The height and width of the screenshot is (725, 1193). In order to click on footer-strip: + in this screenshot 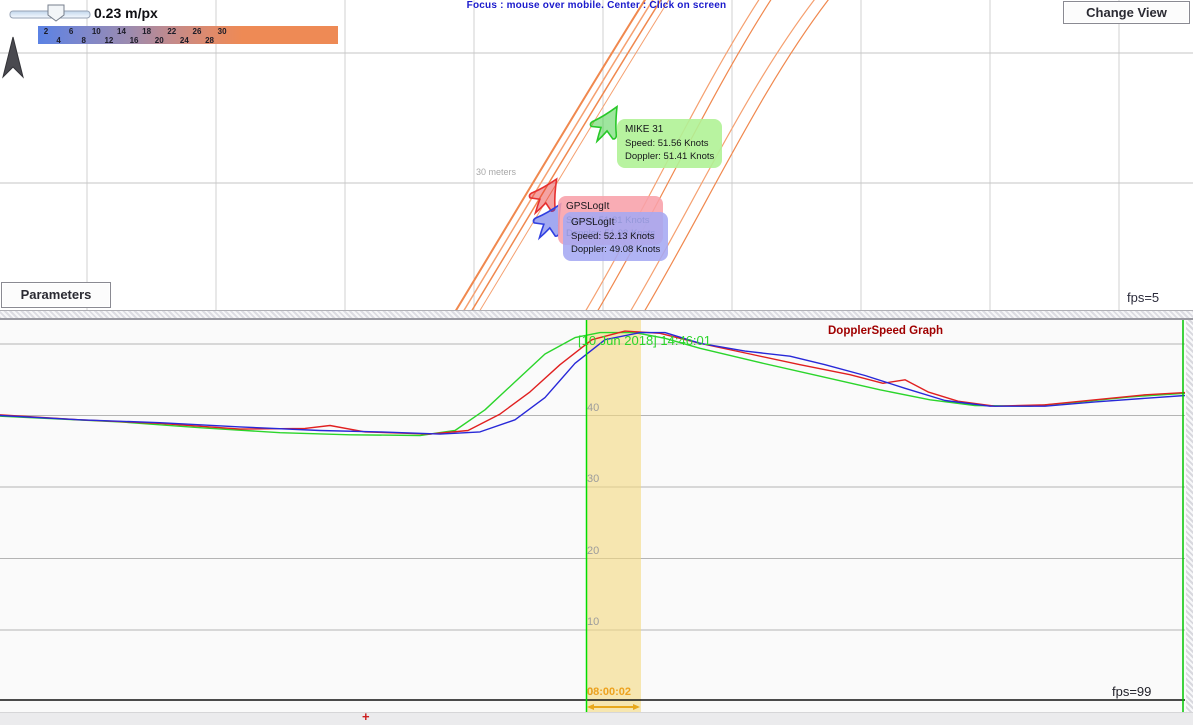, I will do `click(596, 717)`.